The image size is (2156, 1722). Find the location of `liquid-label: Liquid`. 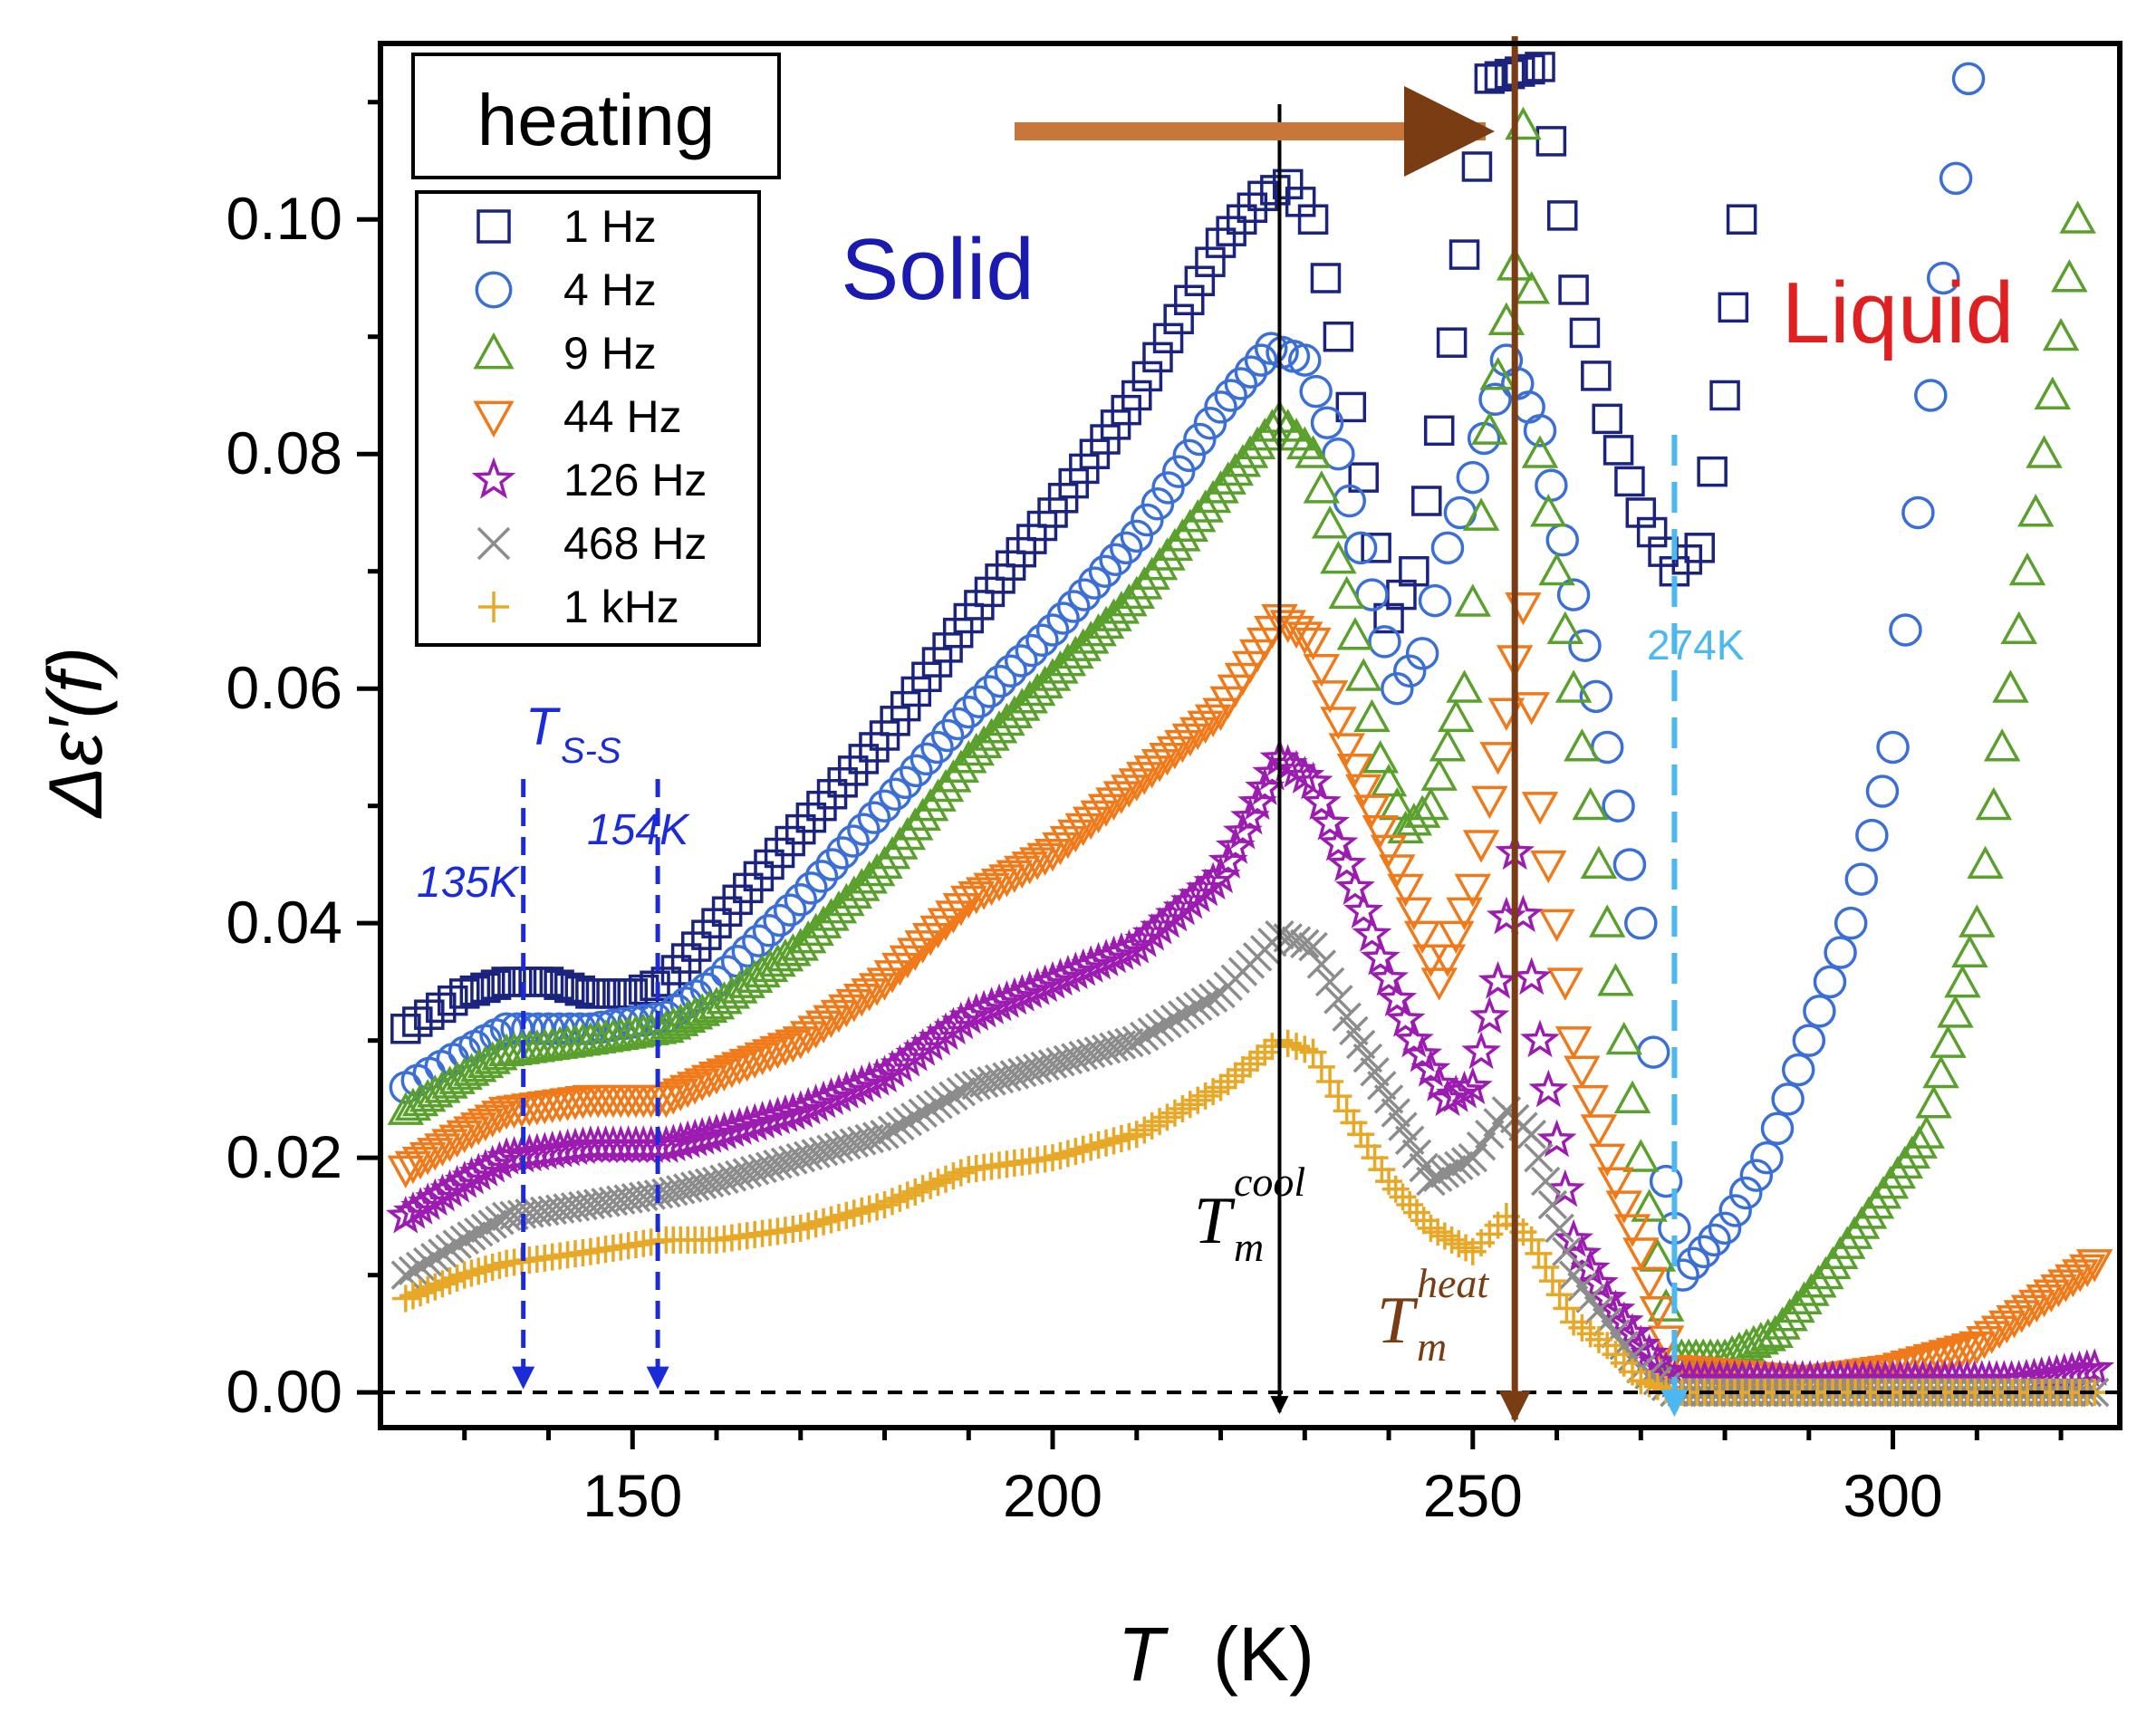

liquid-label: Liquid is located at coordinates (1898, 313).